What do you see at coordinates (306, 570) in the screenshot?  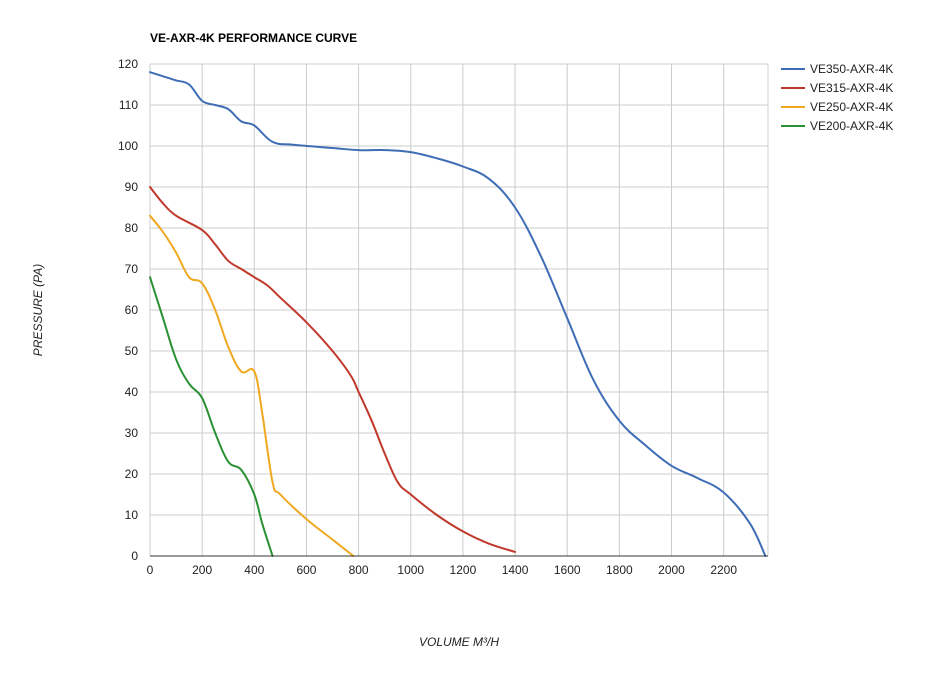 I see `x-tick-label: 600` at bounding box center [306, 570].